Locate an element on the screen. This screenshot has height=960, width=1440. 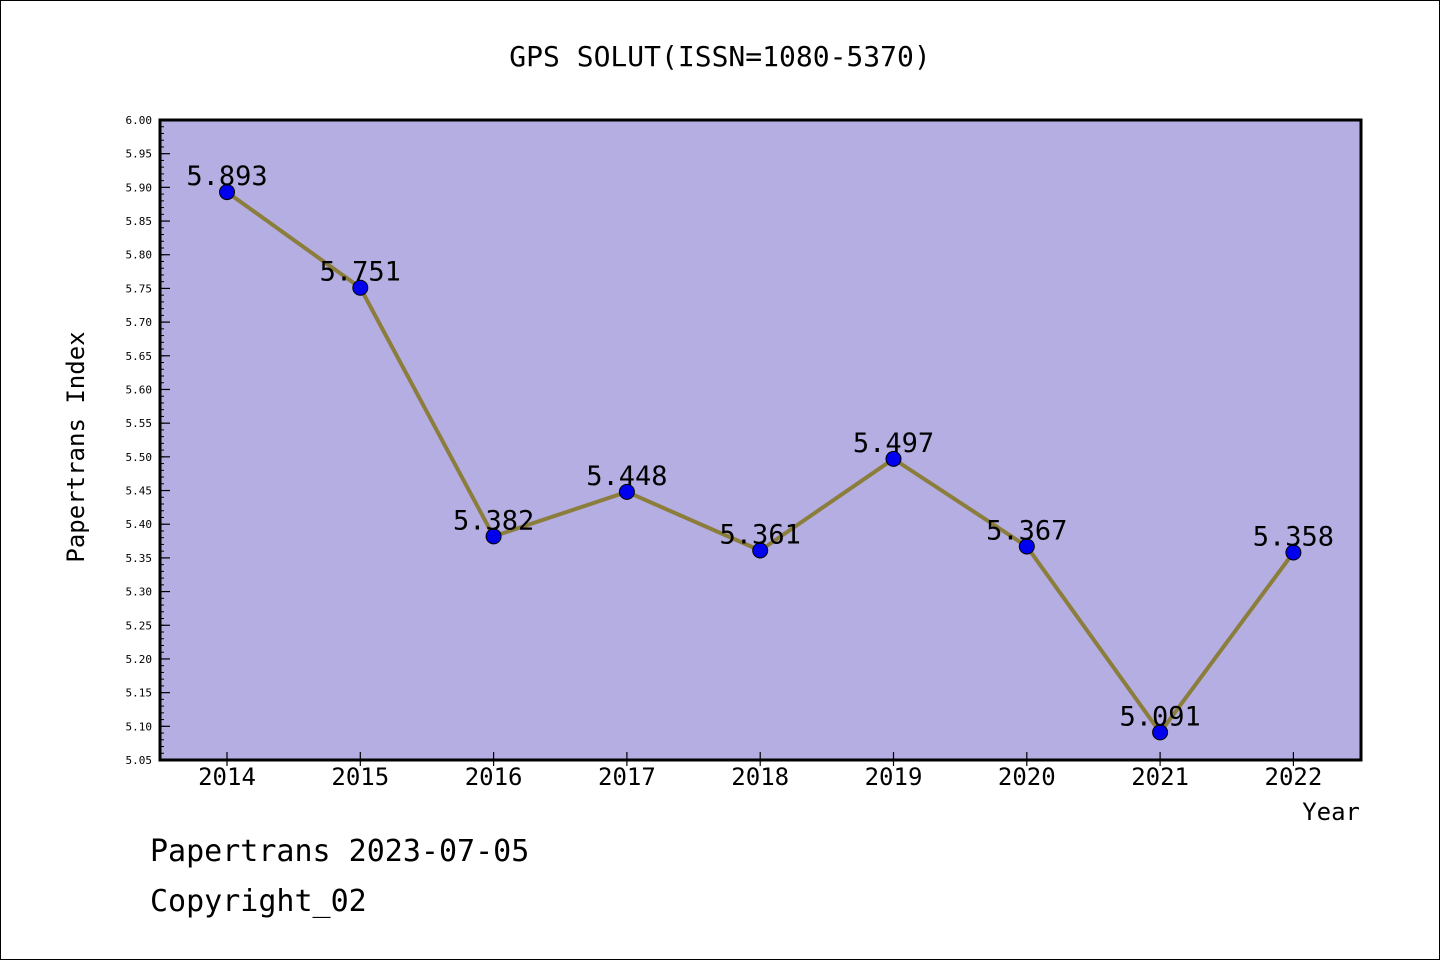
y-tick-label: 6.00 is located at coordinates (139, 120).